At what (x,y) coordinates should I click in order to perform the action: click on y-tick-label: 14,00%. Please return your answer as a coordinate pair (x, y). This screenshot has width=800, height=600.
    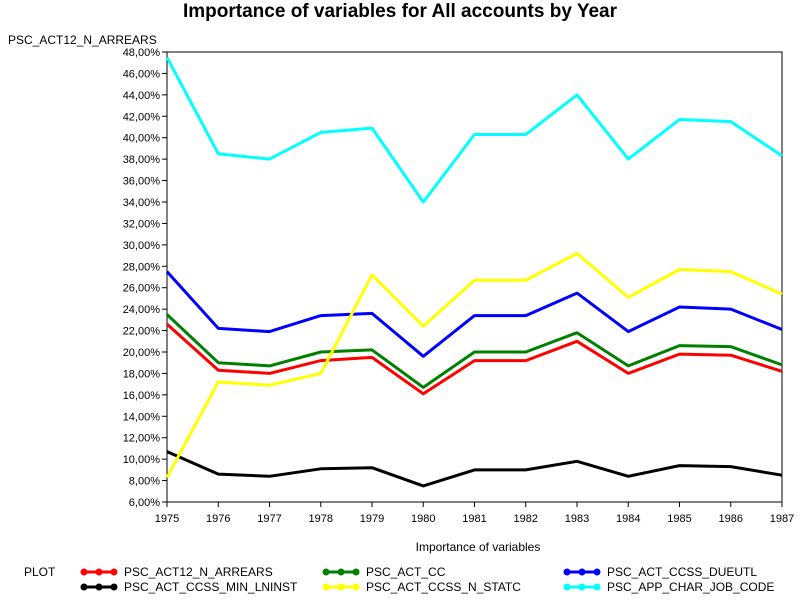
    Looking at the image, I should click on (142, 417).